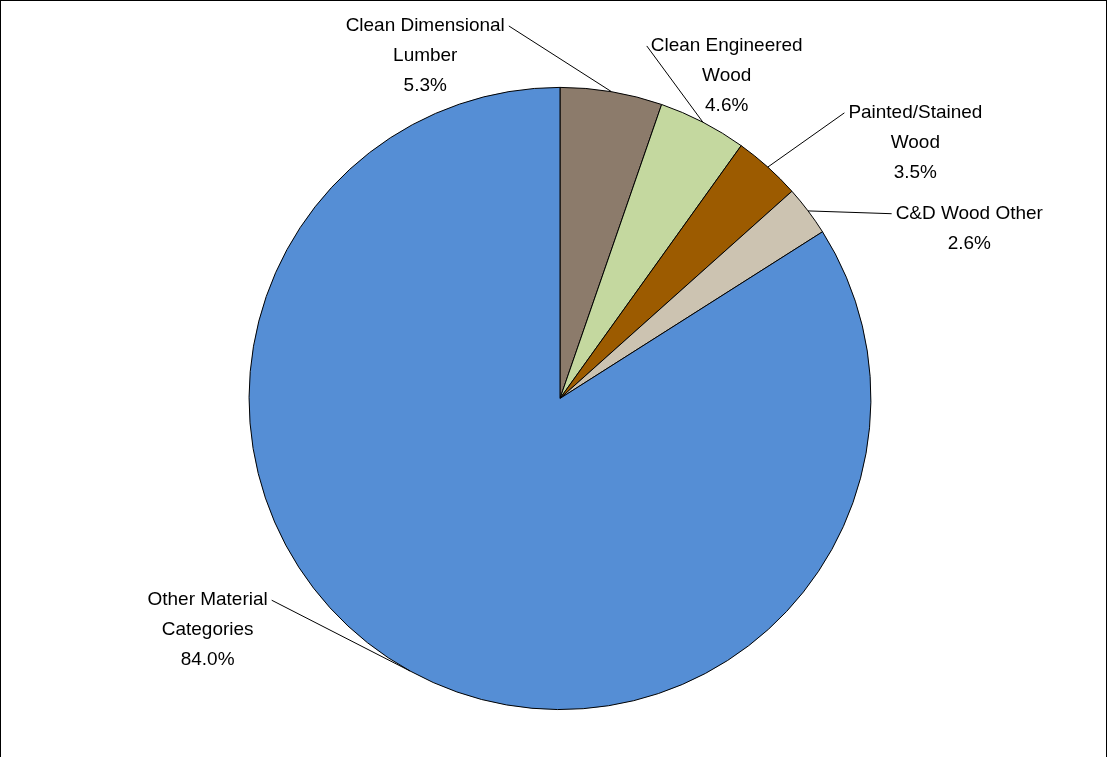  What do you see at coordinates (207, 659) in the screenshot?
I see `data-label: 84.0%` at bounding box center [207, 659].